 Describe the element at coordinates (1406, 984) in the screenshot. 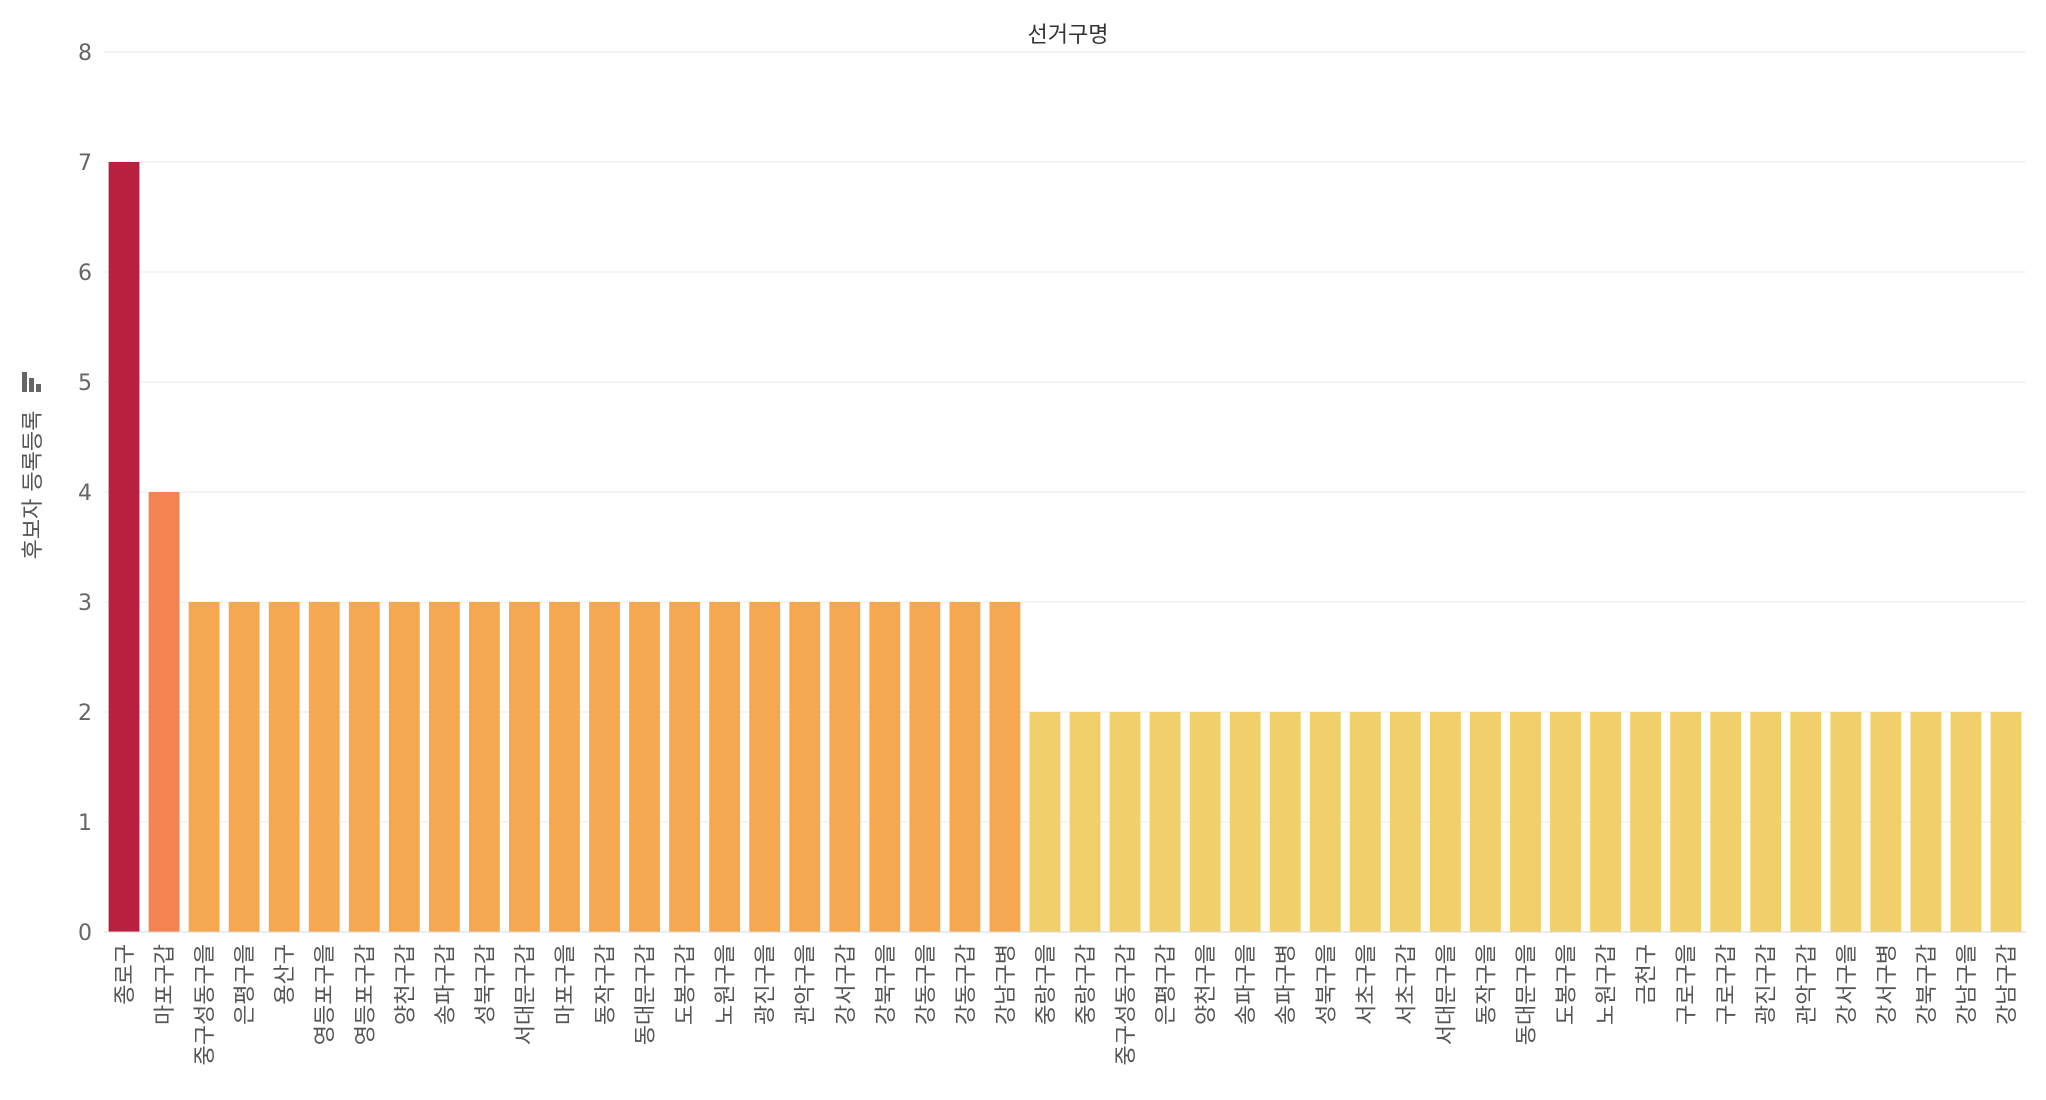

I see `x-tick-label: 서초구갑` at that location.